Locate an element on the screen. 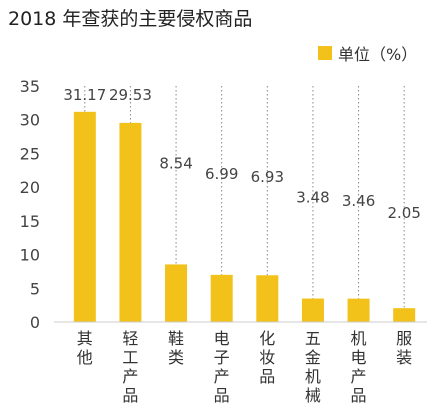 The height and width of the screenshot is (413, 447). chart-title: 2018 年查获的主要侵权商品 is located at coordinates (130, 19).